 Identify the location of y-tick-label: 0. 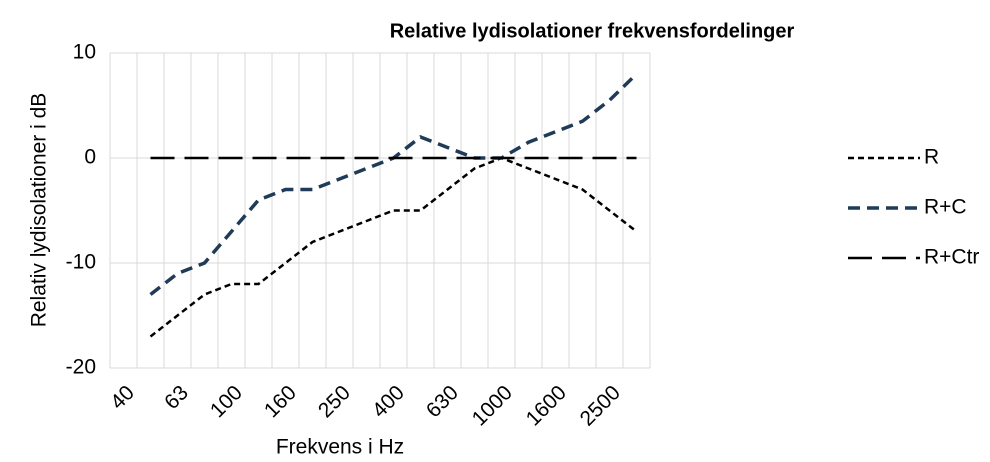
(90, 157).